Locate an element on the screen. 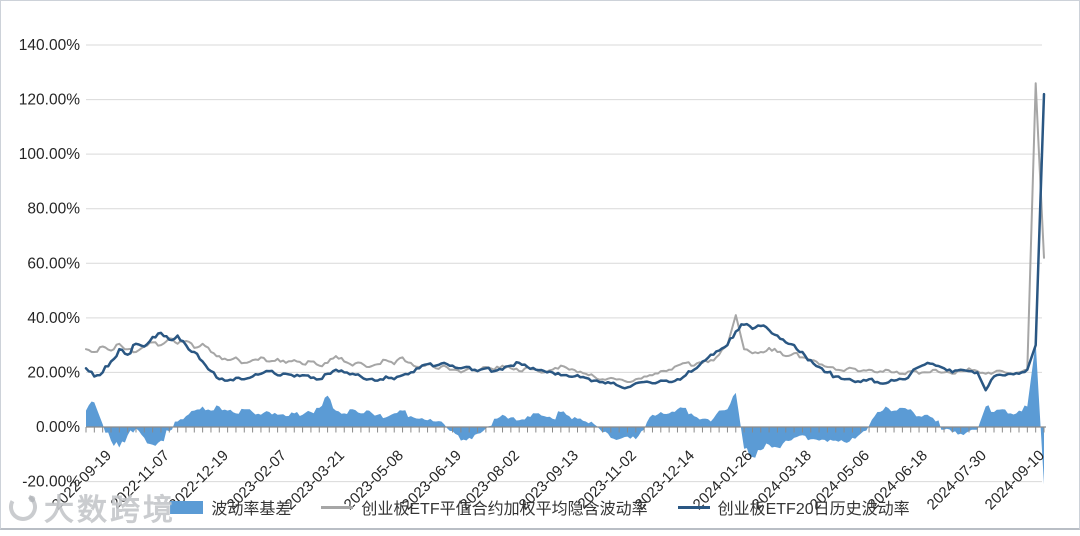 Image resolution: width=1080 pixels, height=536 pixels. y-tick-label: 40.00% is located at coordinates (53, 318).